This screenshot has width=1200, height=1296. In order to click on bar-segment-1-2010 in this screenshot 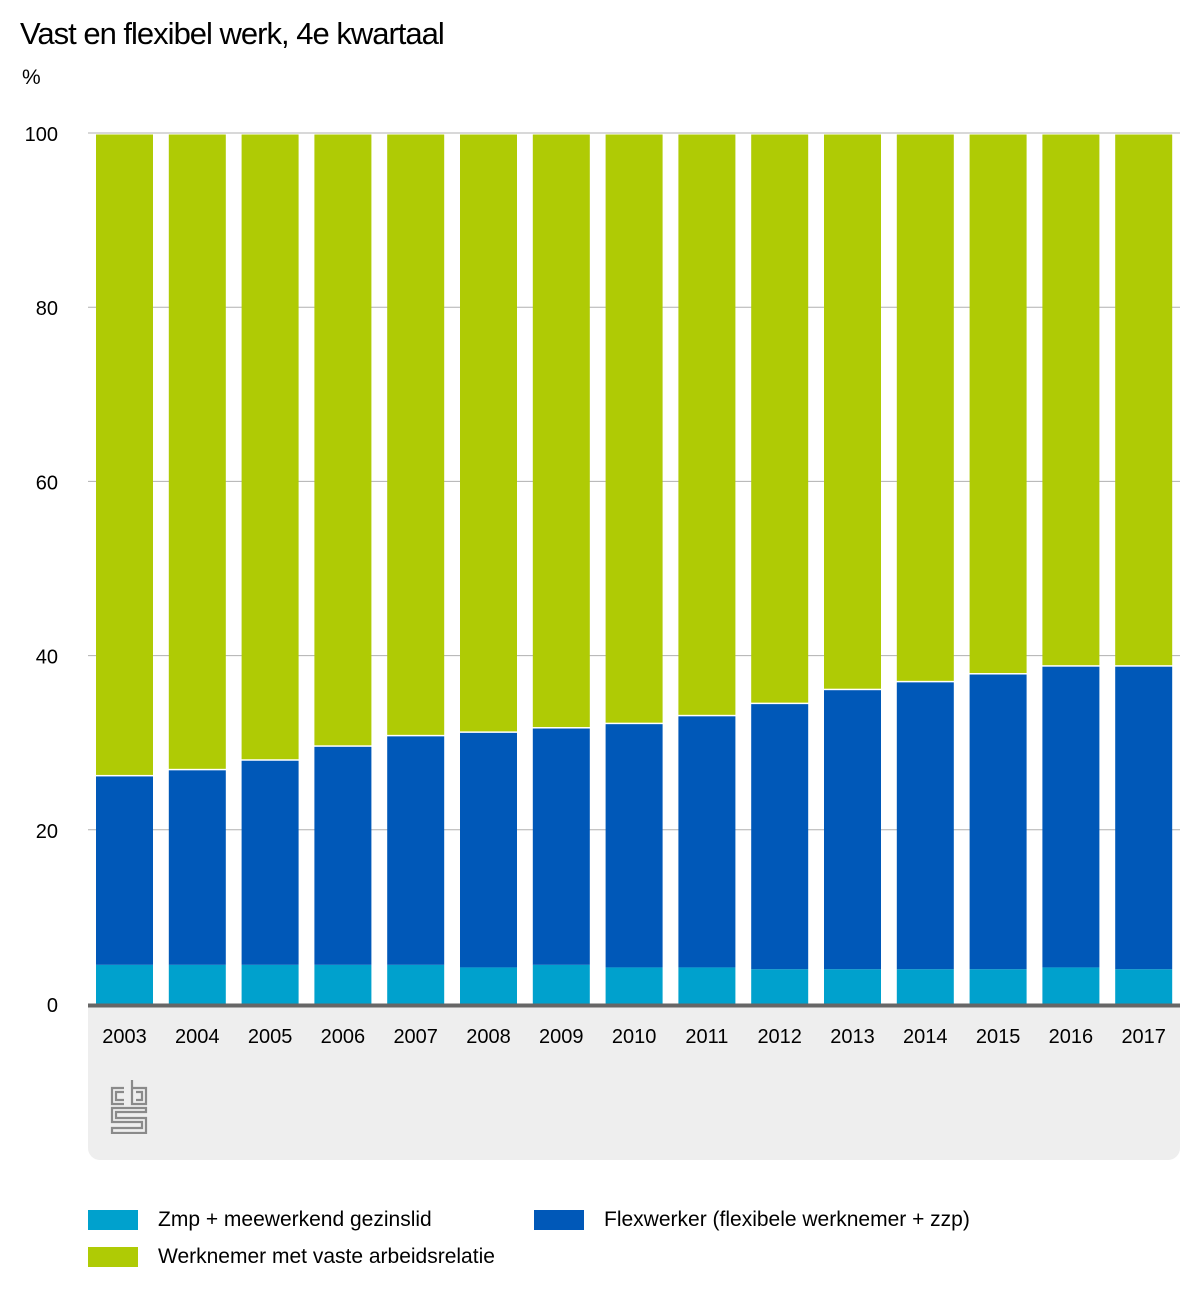, I will do `click(634, 846)`.